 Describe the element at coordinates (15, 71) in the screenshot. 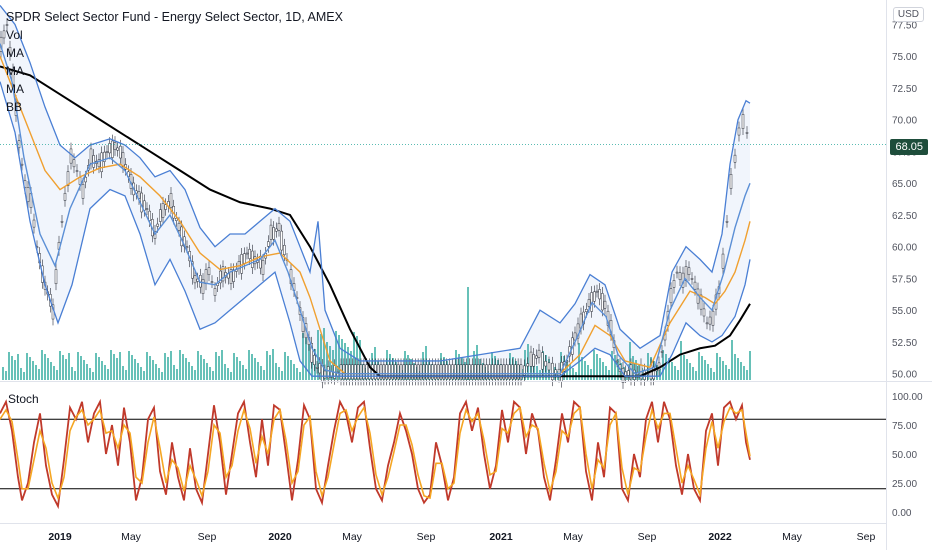

I see `legend-ma-2: MA` at that location.